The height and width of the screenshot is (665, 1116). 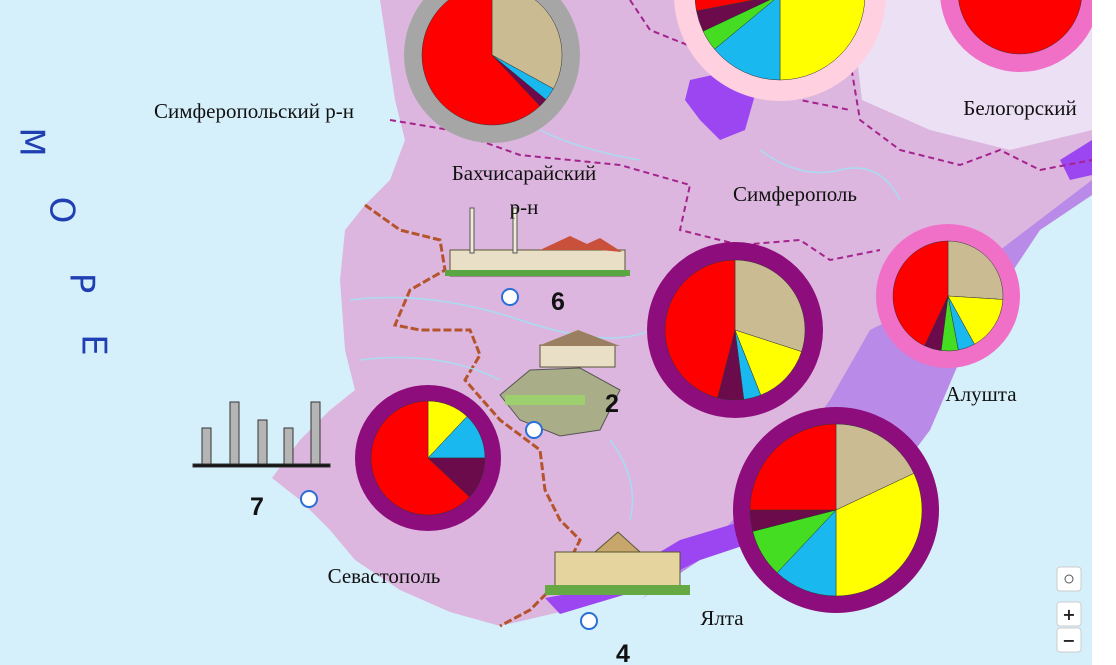 I want to click on zoom-out-label: −, so click(x=1068, y=640).